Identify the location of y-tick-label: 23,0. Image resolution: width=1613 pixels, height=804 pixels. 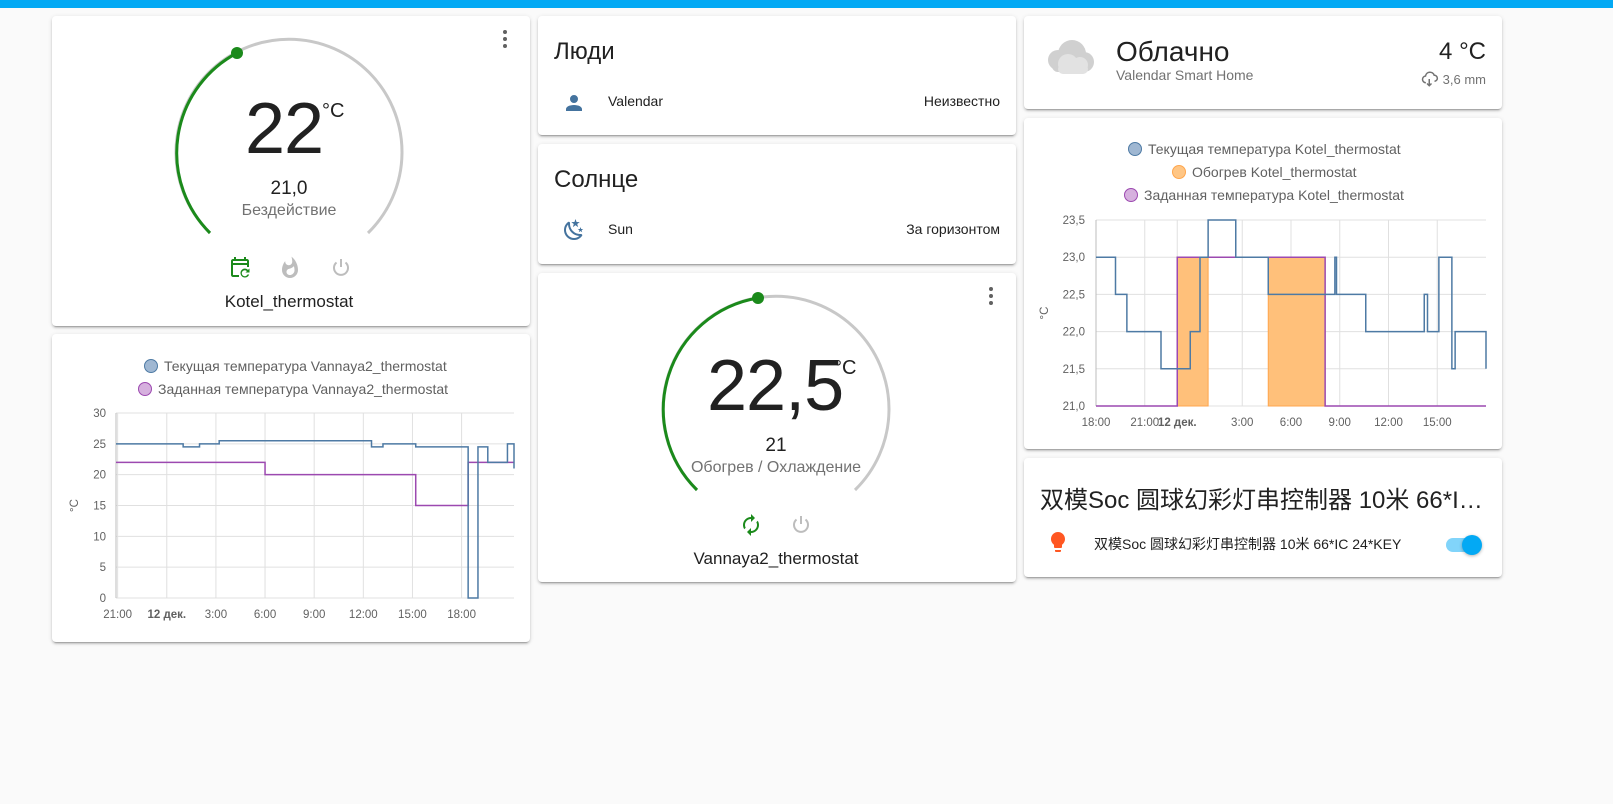
(1074, 258).